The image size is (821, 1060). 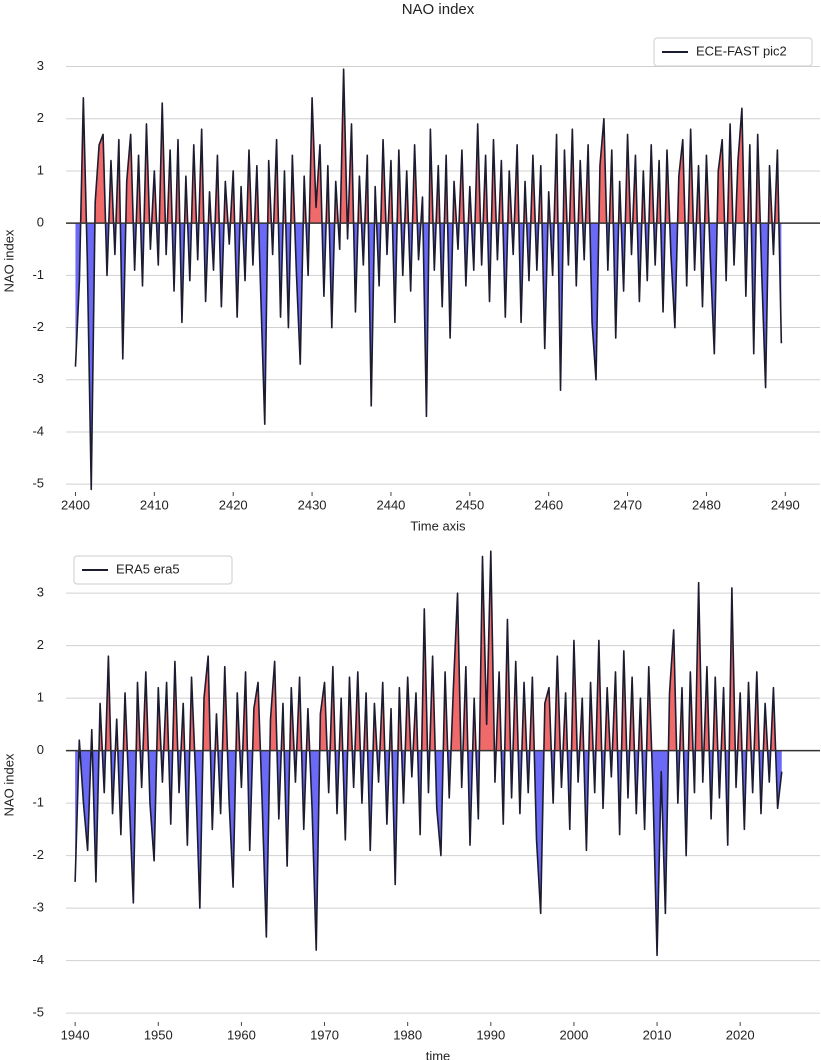 I want to click on x-tick-label: 2430, so click(x=312, y=504).